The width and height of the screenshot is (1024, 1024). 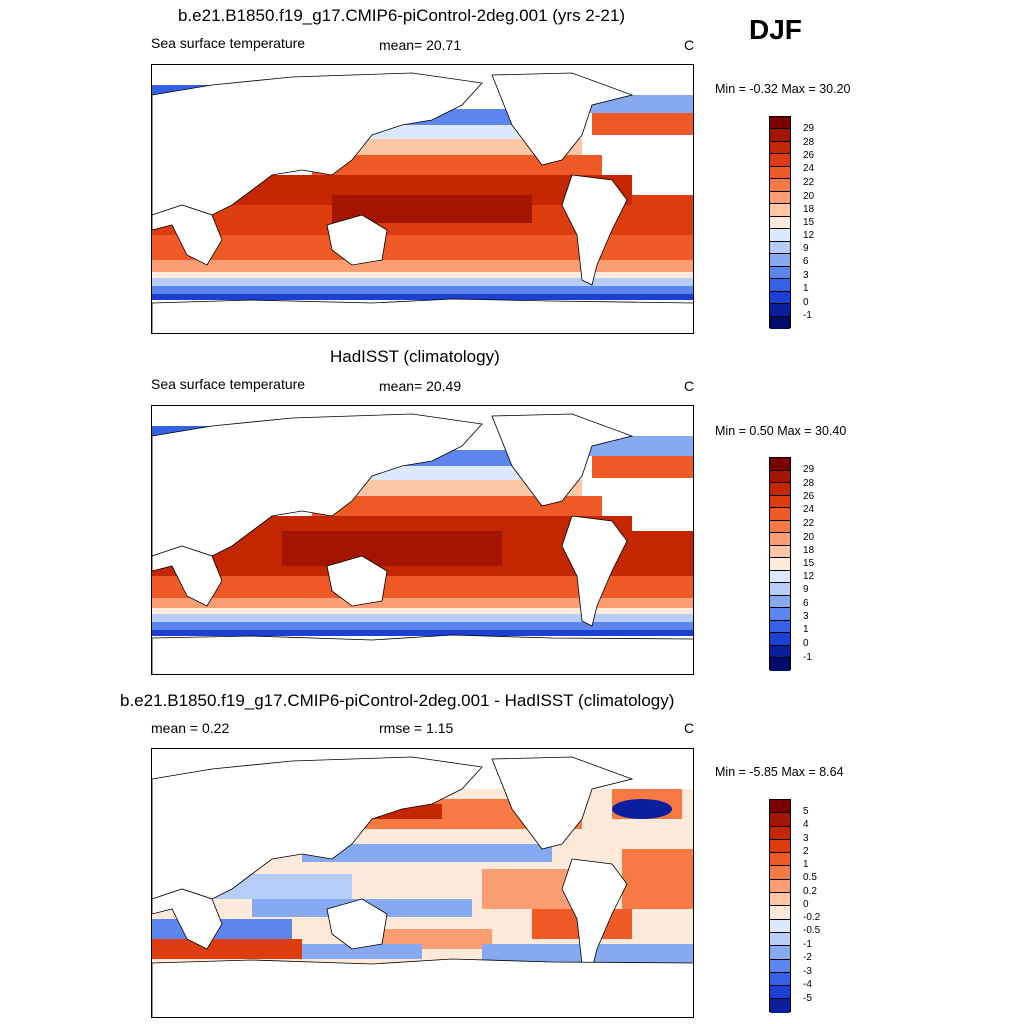 What do you see at coordinates (809, 142) in the screenshot?
I see `colorbar-tick: 28` at bounding box center [809, 142].